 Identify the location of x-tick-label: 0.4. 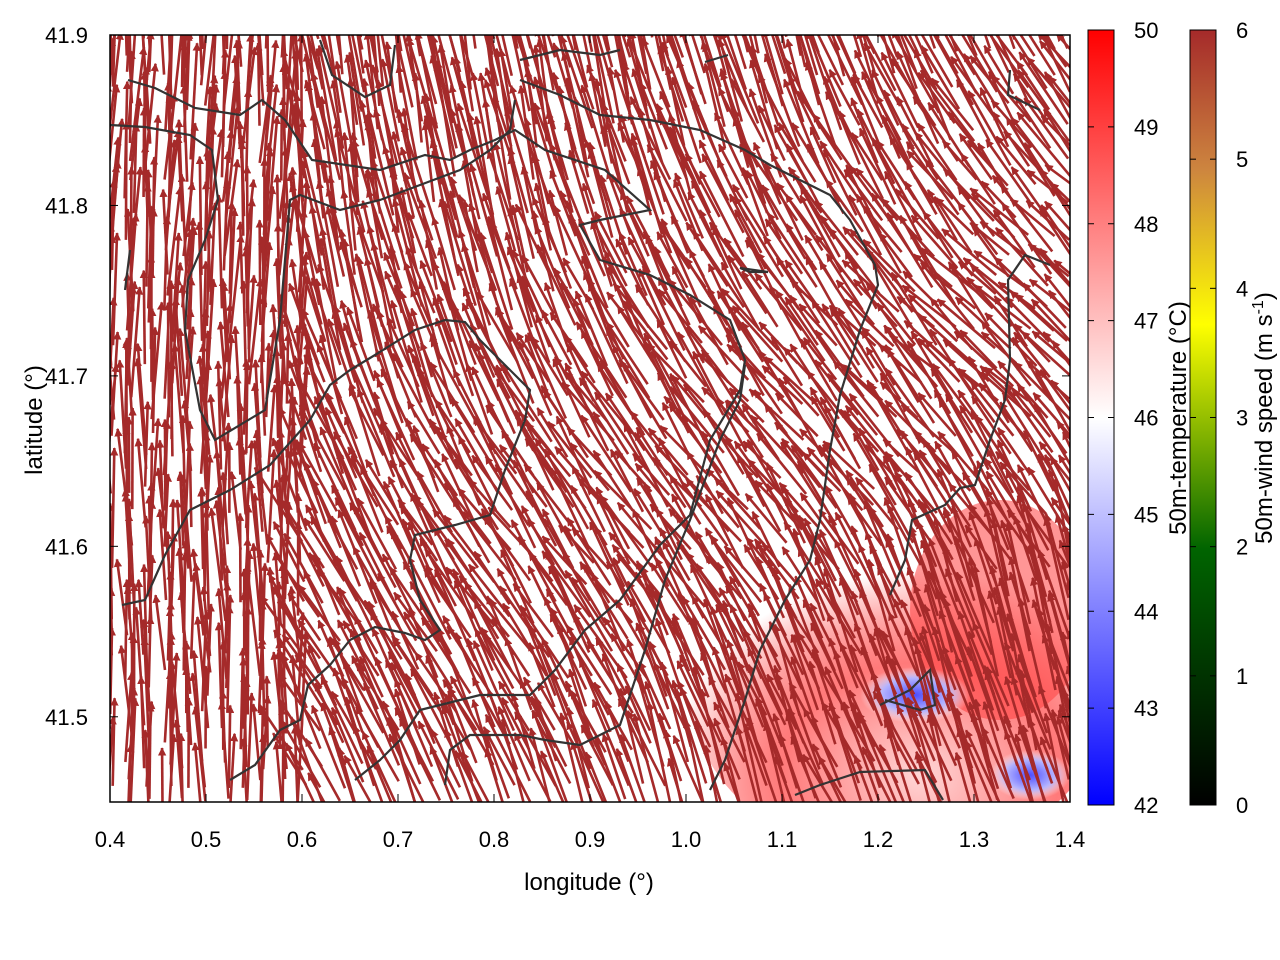
(110, 839).